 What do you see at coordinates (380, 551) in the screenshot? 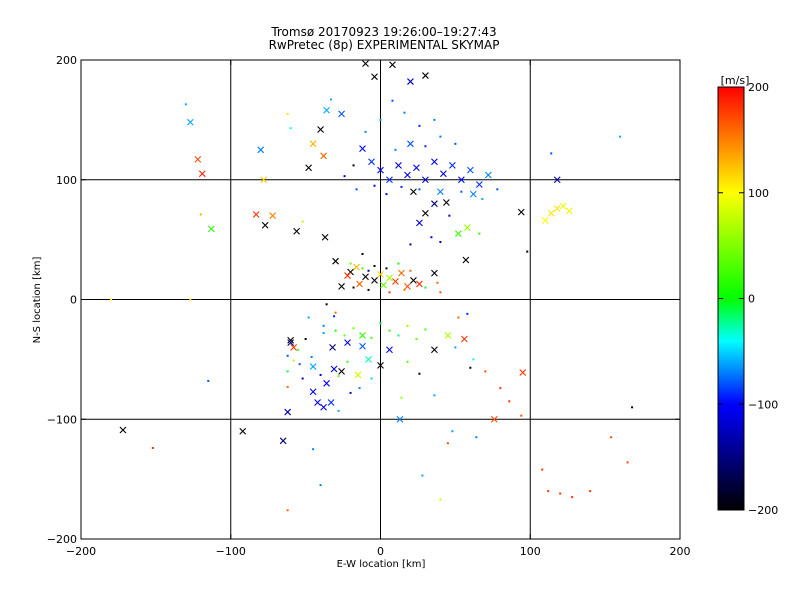
I see `x-tick-label: 0` at bounding box center [380, 551].